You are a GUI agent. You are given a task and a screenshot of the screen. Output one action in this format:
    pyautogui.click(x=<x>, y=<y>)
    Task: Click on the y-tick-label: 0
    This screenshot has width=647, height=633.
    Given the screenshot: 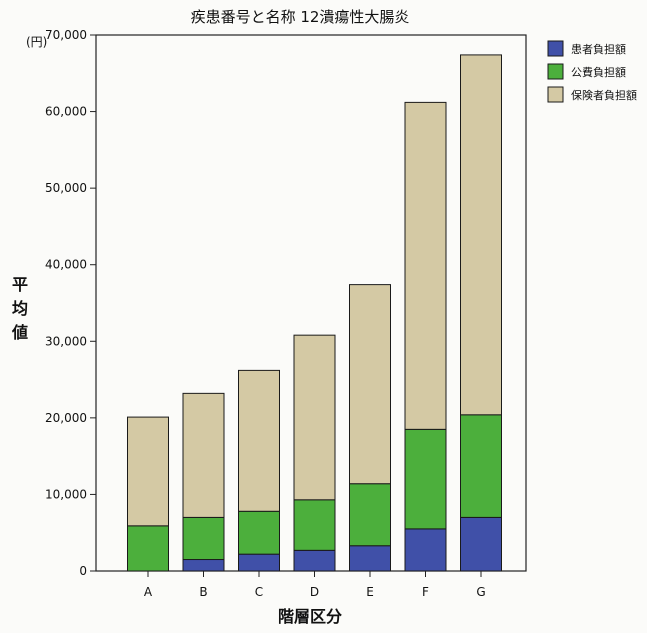 What is the action you would take?
    pyautogui.click(x=83, y=571)
    